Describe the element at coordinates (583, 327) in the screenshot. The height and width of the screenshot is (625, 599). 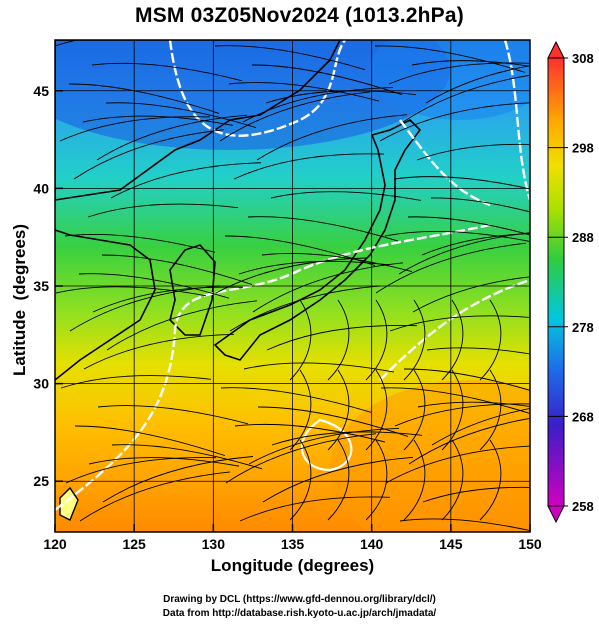
I see `colorbar-label: 278` at that location.